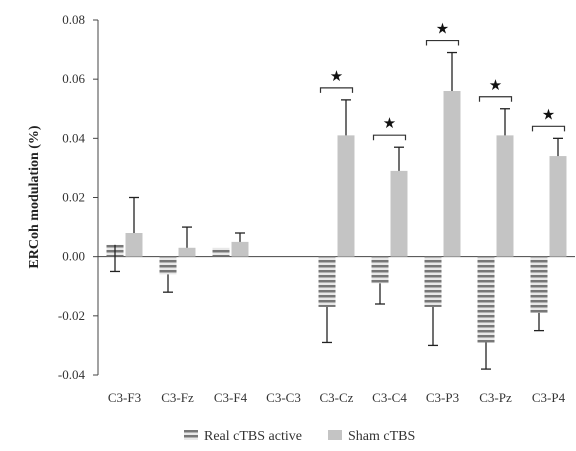 Image resolution: width=576 pixels, height=451 pixels. Describe the element at coordinates (253, 436) in the screenshot. I see `legend-label-real-ctbs: Real cTBS active` at that location.